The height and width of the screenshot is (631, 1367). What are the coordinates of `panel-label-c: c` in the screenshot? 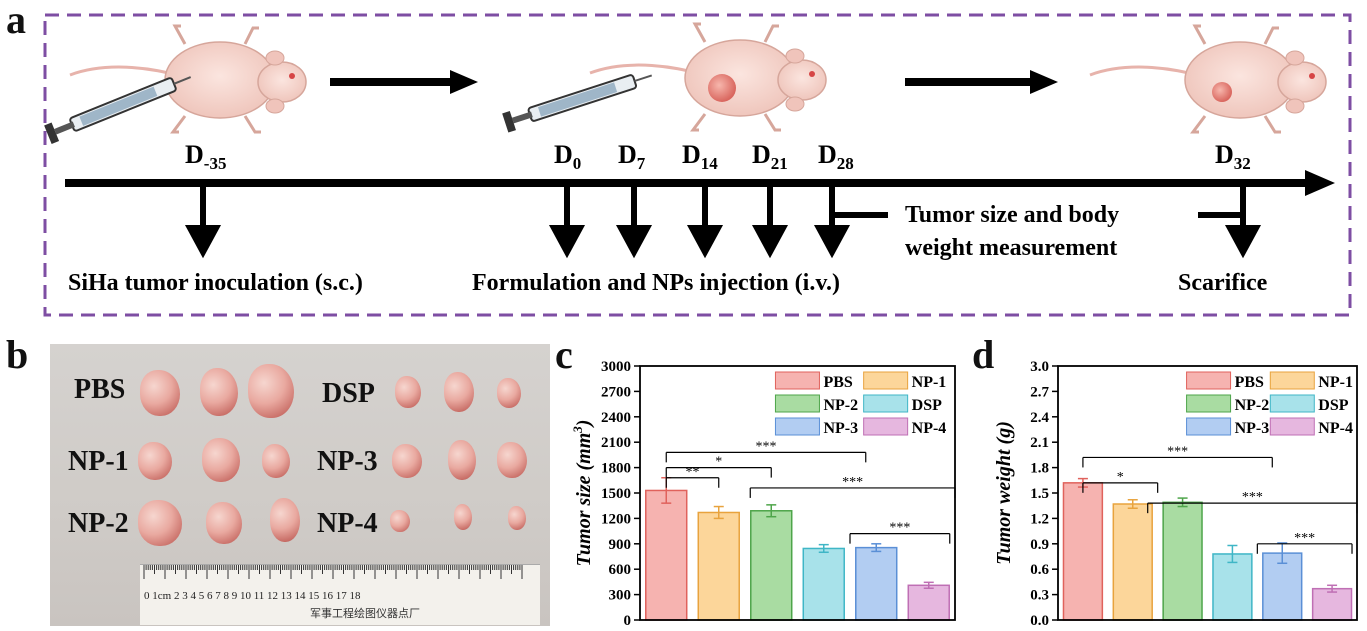 It's located at (564, 354).